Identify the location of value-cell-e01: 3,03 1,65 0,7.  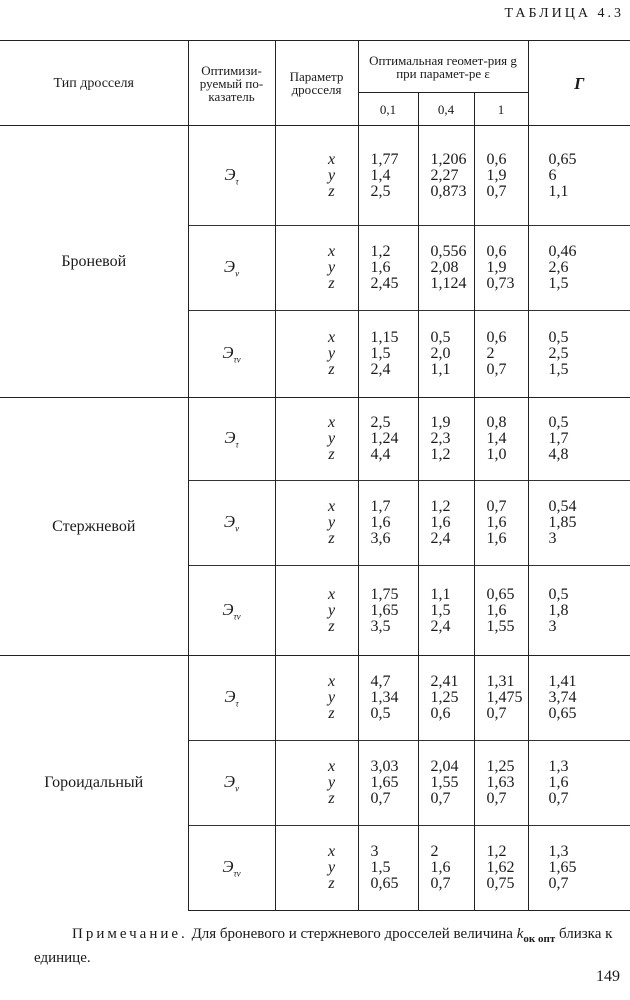
(387, 783).